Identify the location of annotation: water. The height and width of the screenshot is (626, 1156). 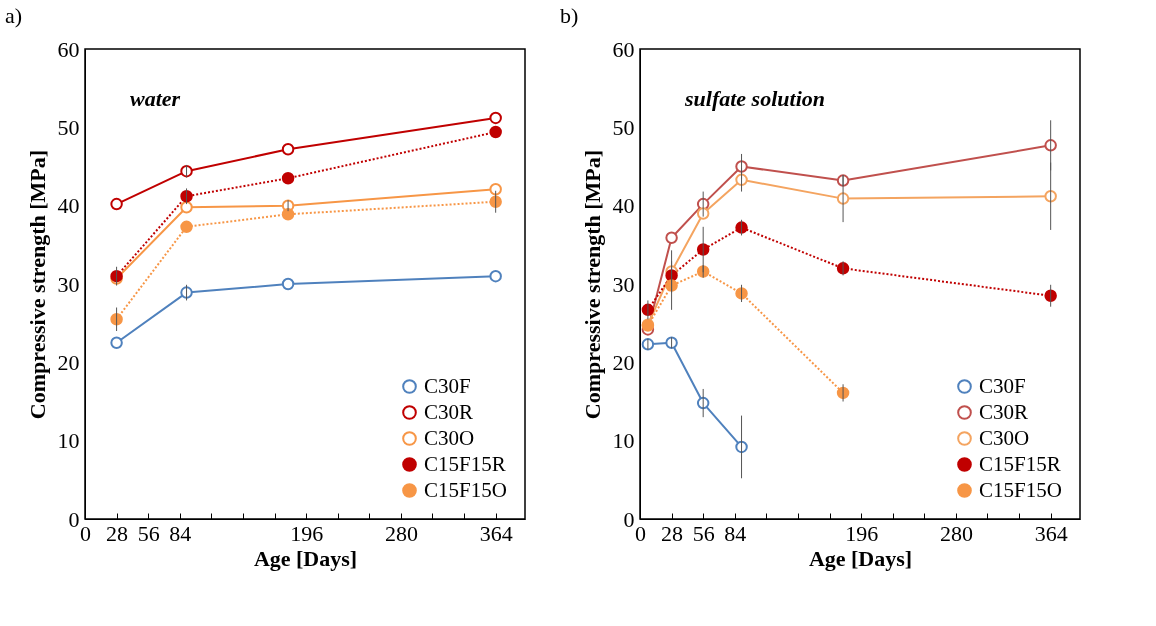
(155, 98).